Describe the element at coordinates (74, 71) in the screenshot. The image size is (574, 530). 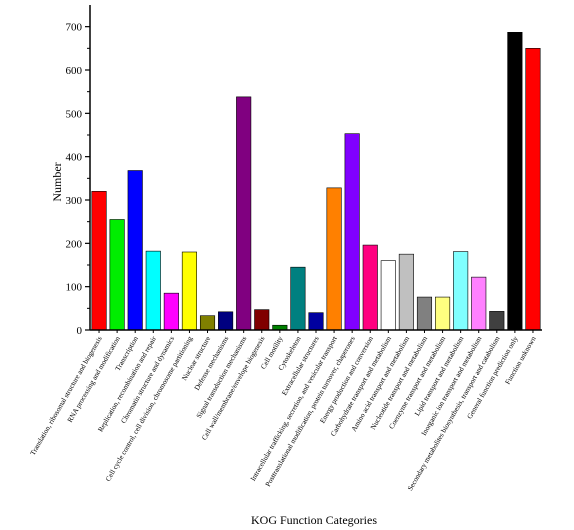
I see `y-tick-label: 600` at that location.